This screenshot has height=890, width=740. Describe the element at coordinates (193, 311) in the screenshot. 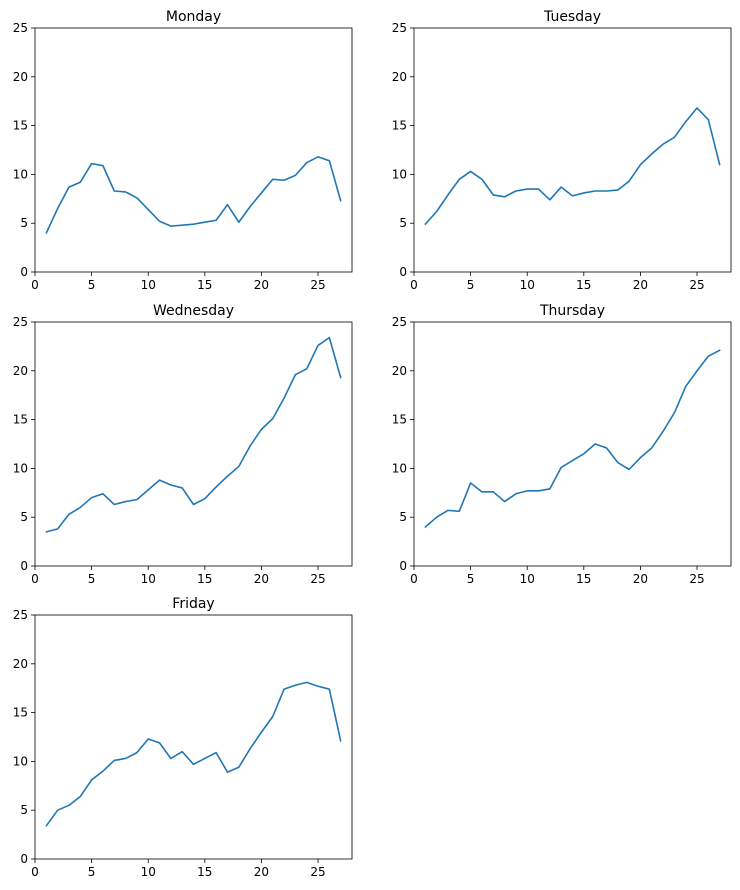

I see `chart-title: Wednesday` at that location.